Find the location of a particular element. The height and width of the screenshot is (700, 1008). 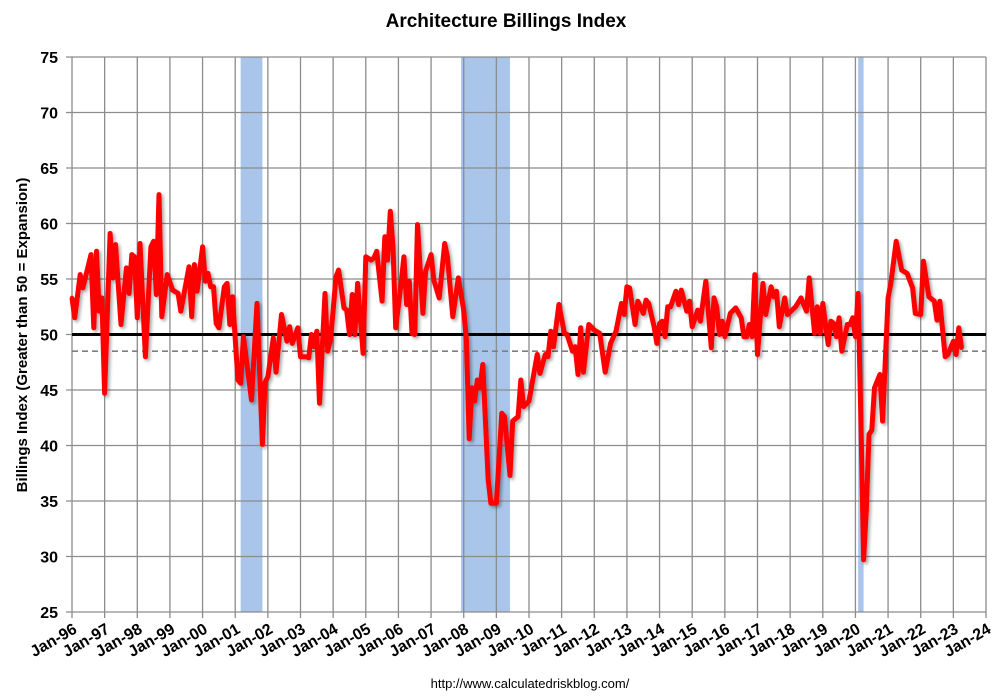

y-tick-label: 65 is located at coordinates (49, 169).